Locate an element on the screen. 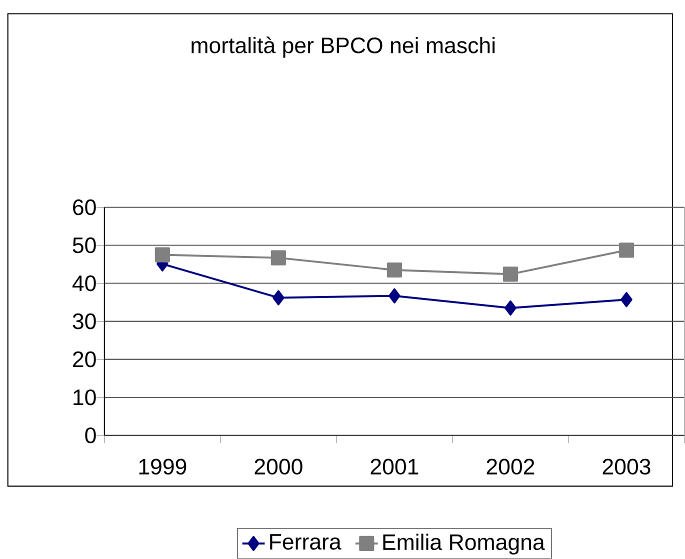  legend-label: Ferrara is located at coordinates (306, 542).